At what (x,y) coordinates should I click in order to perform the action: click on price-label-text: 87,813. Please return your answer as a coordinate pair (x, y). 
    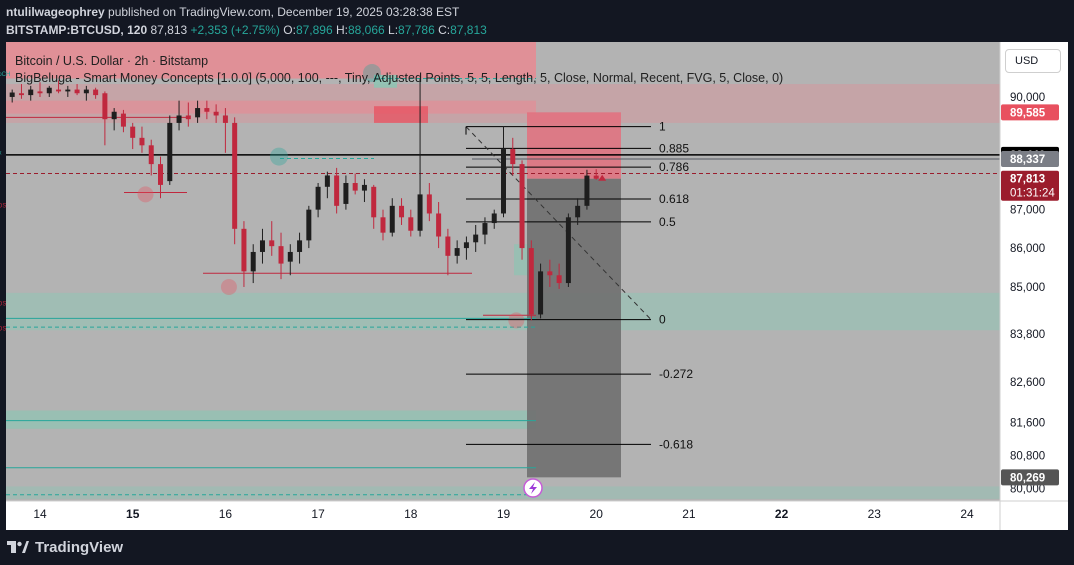
    Looking at the image, I should click on (1027, 180).